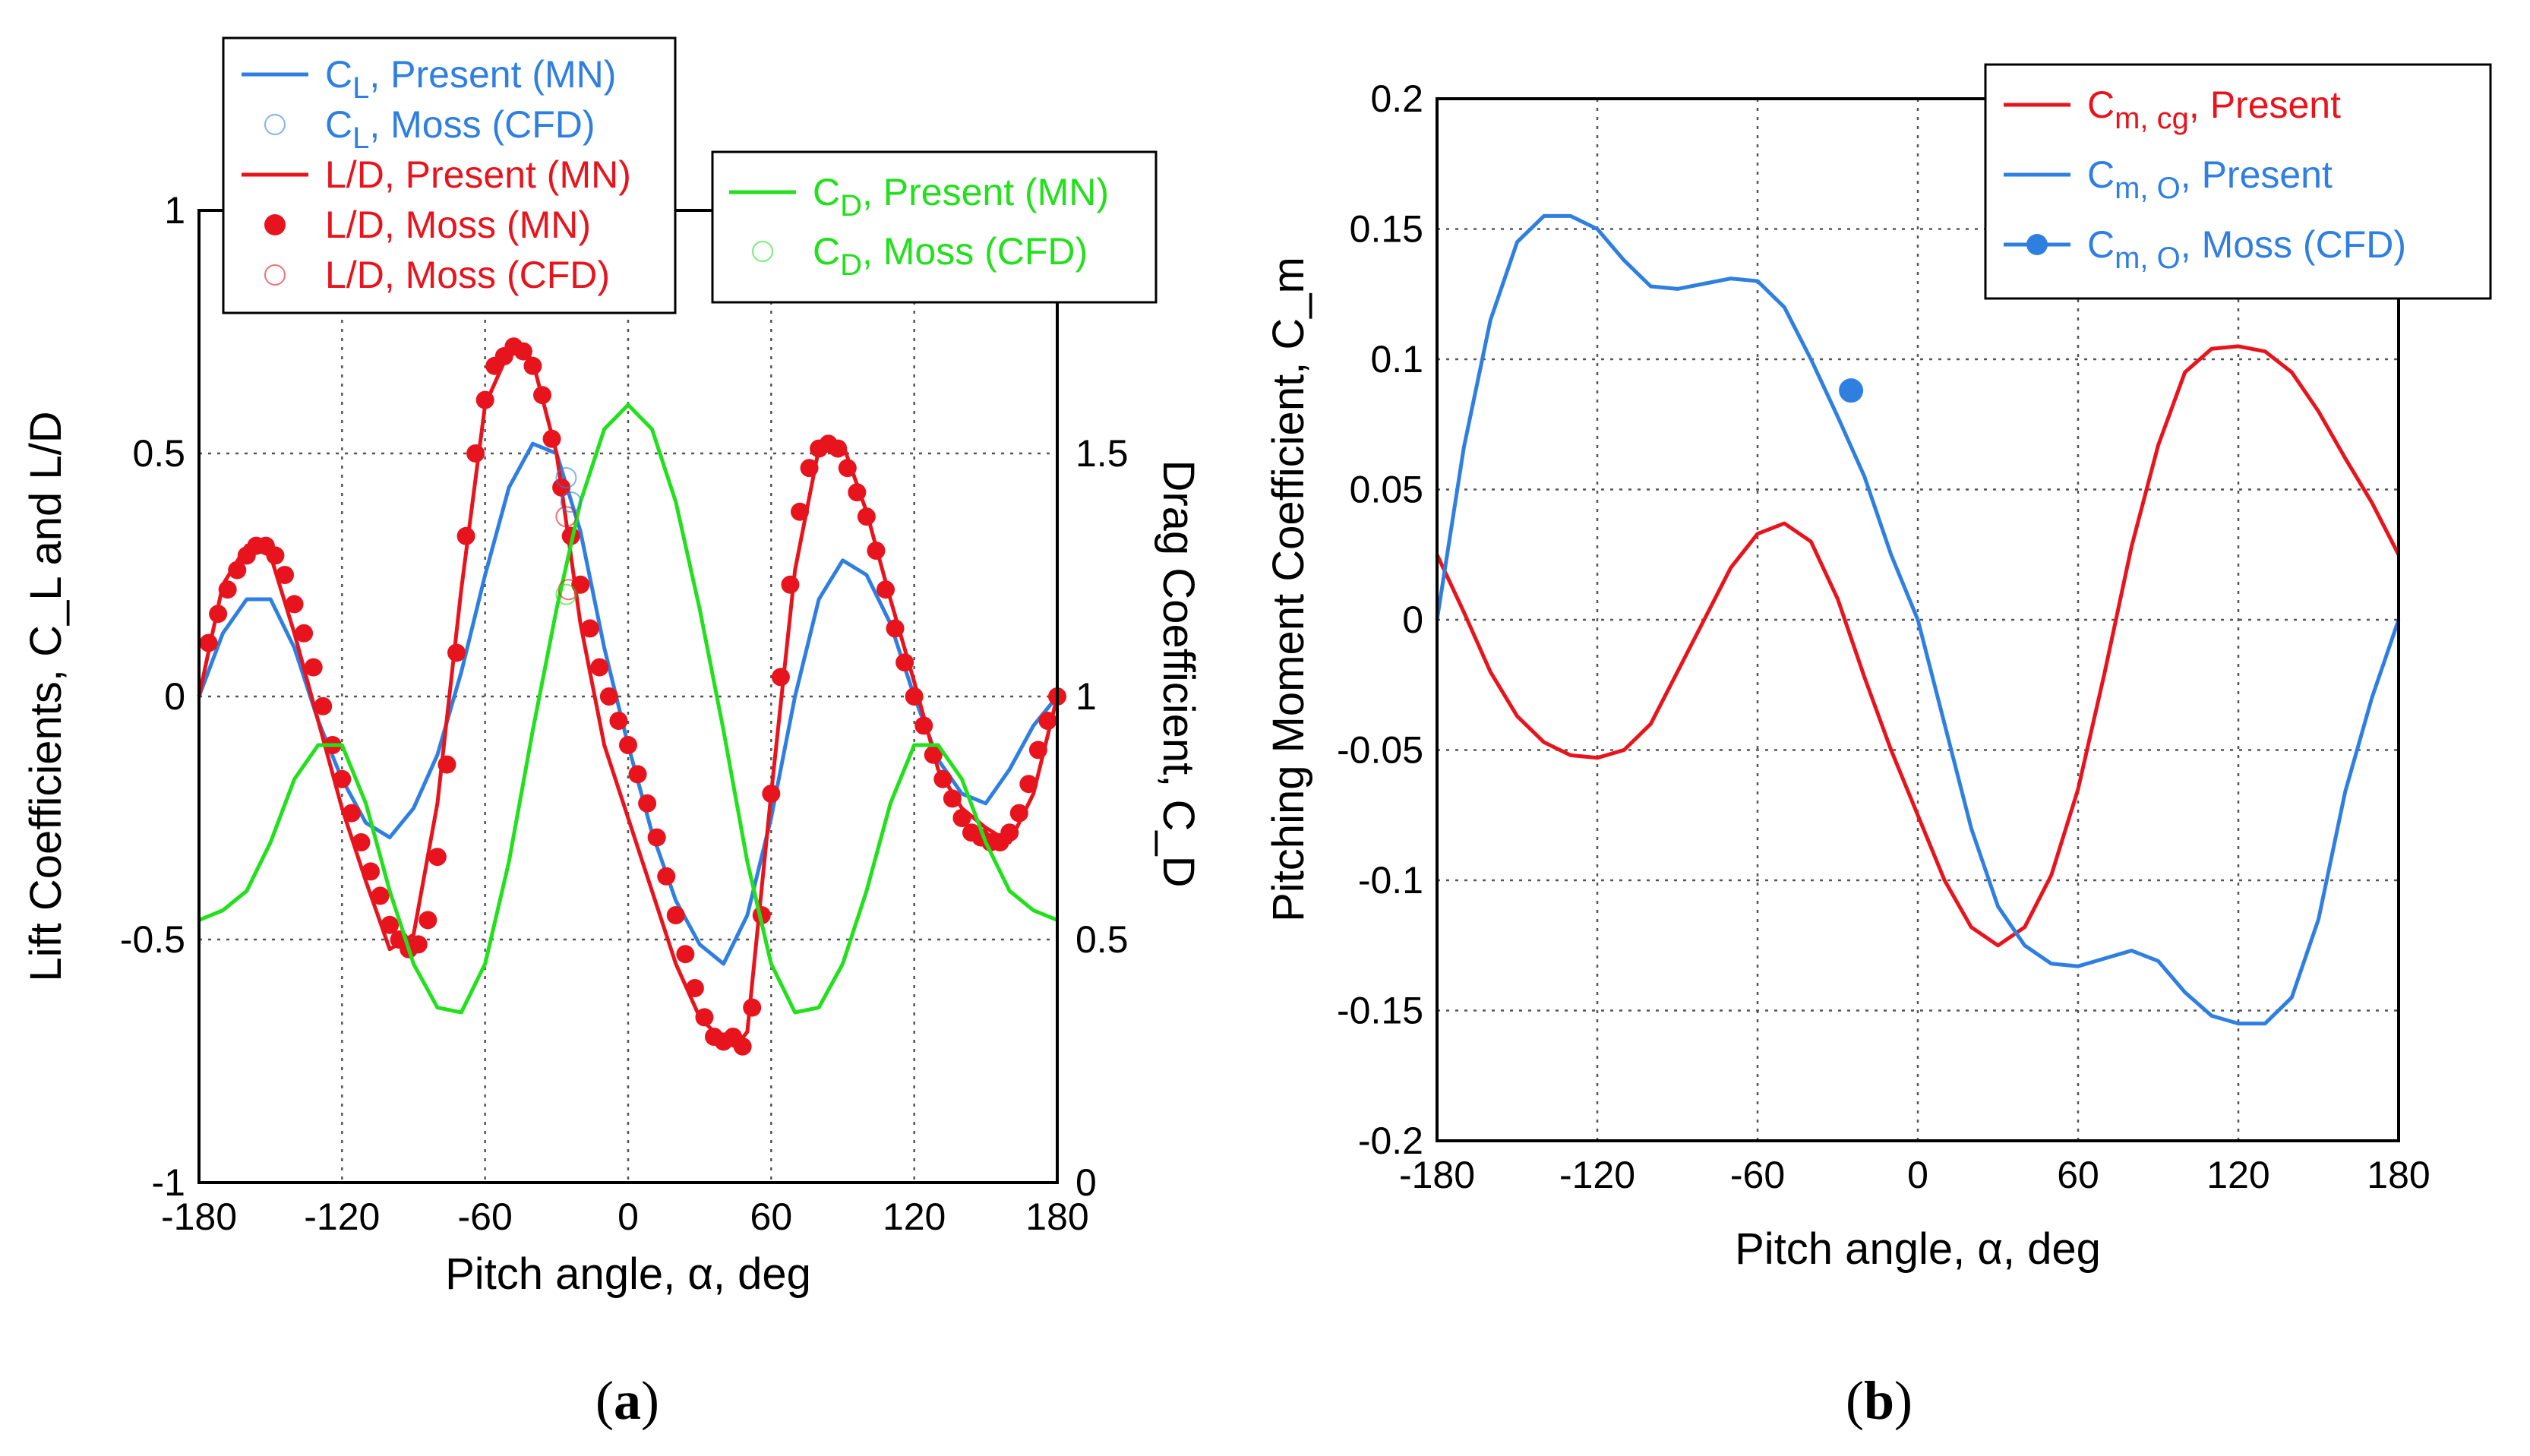  I want to click on y-tick-label: -0.05, so click(1380, 750).